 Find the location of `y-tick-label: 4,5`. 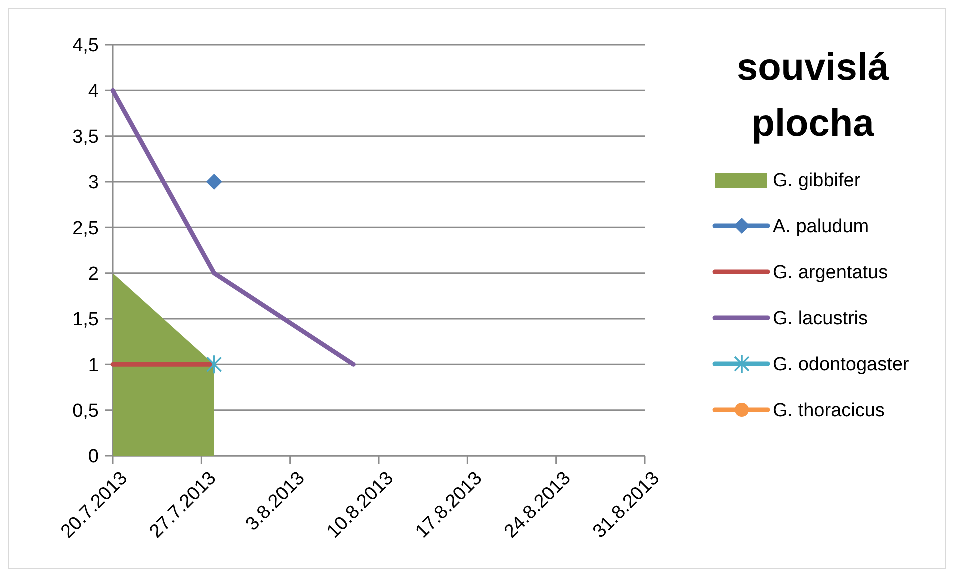

y-tick-label: 4,5 is located at coordinates (85, 46).